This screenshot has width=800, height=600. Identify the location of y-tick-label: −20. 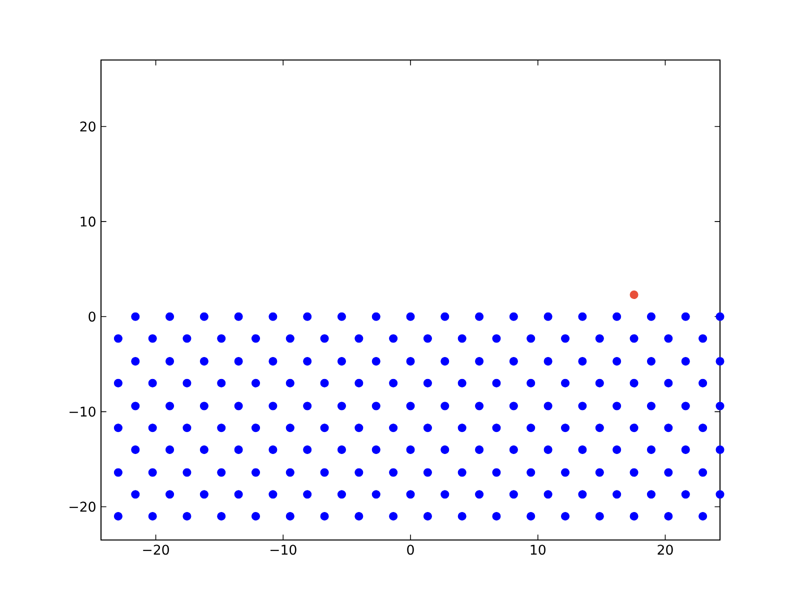
(83, 507).